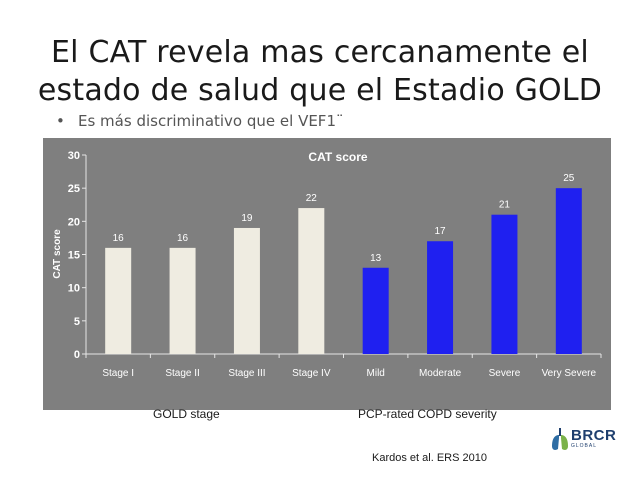  I want to click on bar-stage-iv, so click(311, 281).